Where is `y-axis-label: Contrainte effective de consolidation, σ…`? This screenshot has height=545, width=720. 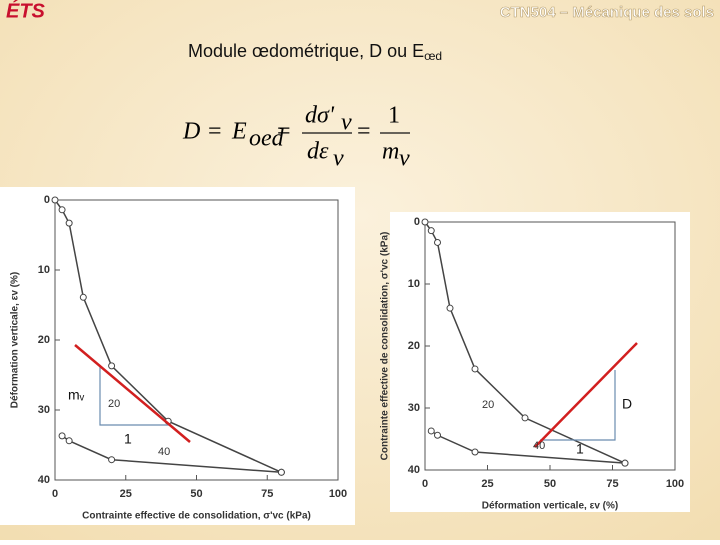 y-axis-label: Contrainte effective de consolidation, σ… is located at coordinates (385, 346).